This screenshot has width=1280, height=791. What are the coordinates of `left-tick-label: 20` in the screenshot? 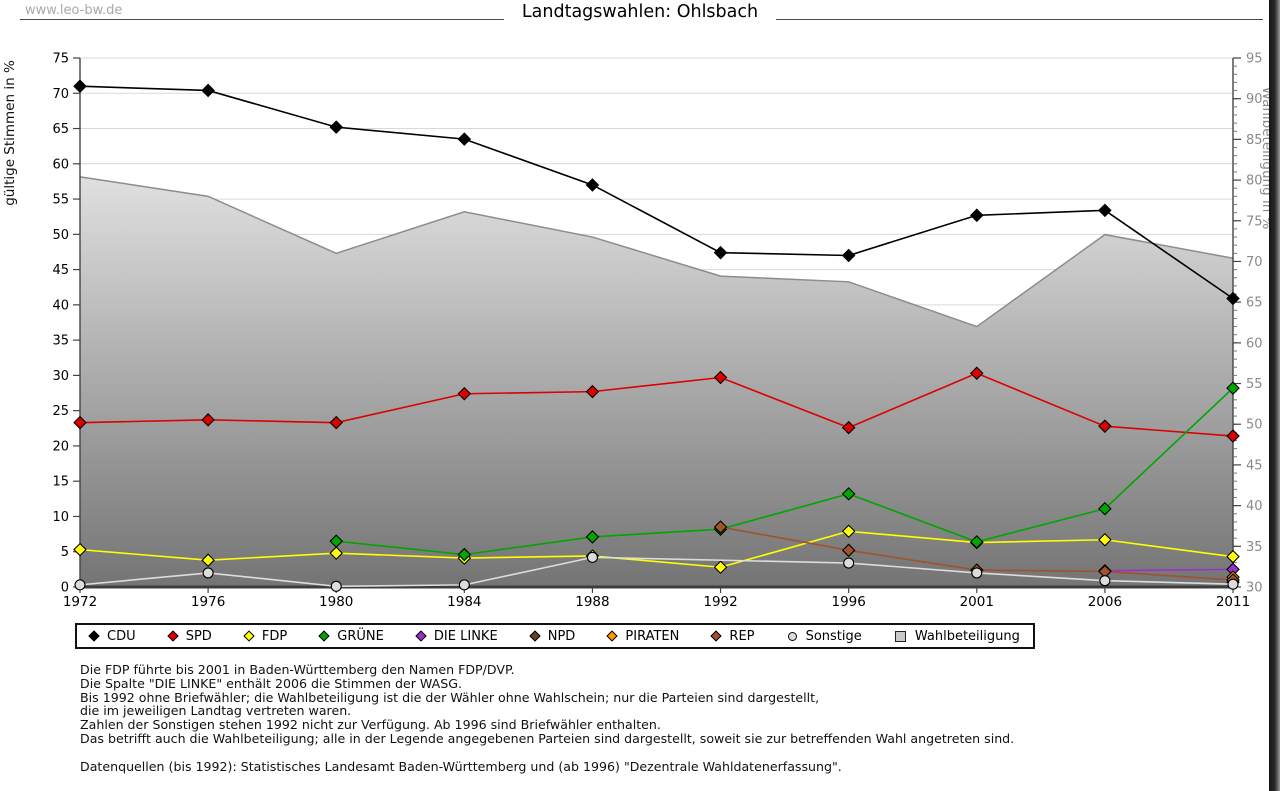 It's located at (60, 446).